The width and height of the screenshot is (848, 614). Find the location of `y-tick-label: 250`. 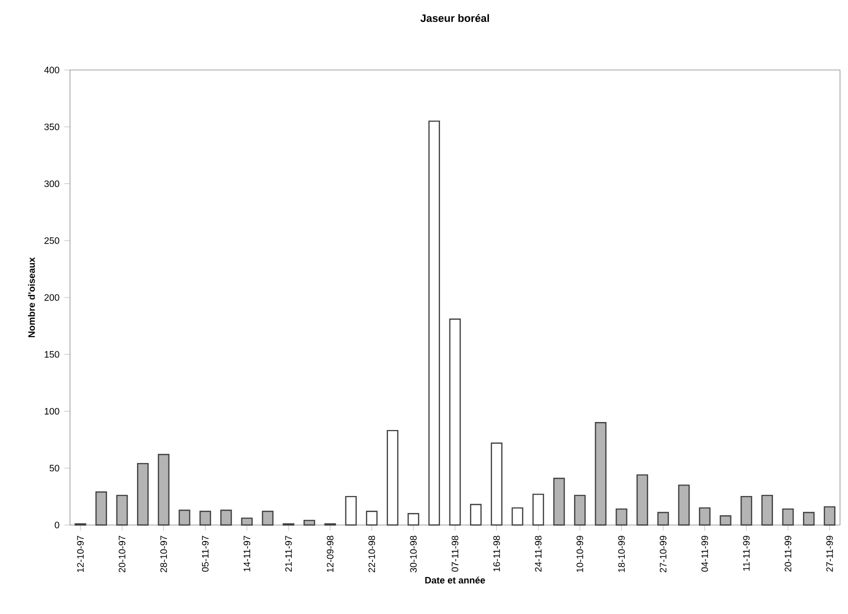

y-tick-label: 250 is located at coordinates (52, 240).